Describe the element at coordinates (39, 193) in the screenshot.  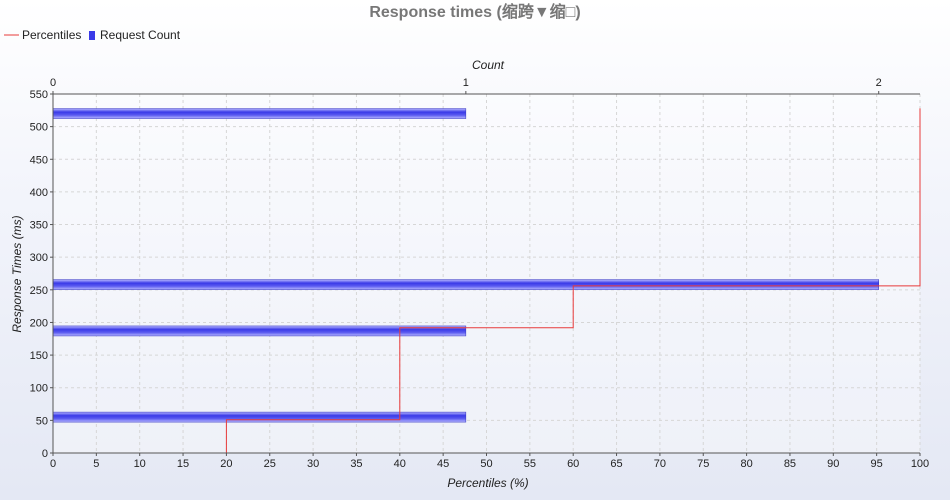
I see `y-tick-label: 400` at that location.